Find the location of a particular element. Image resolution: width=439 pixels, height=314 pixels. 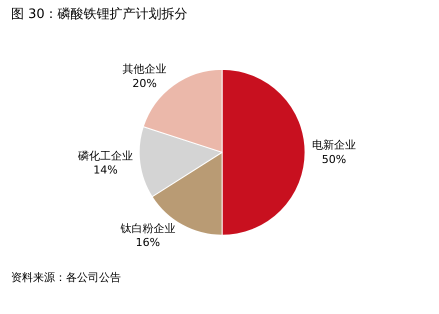

data-label: 20% is located at coordinates (144, 83).